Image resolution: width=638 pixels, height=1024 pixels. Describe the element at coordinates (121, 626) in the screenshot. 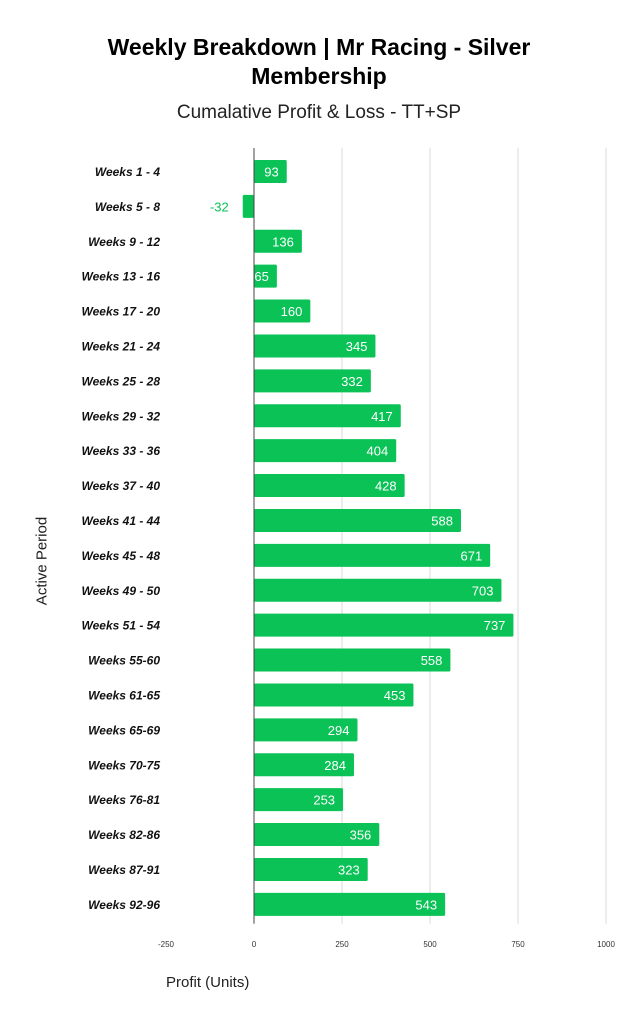

I see `category-label: Weeks 51 - 54` at that location.